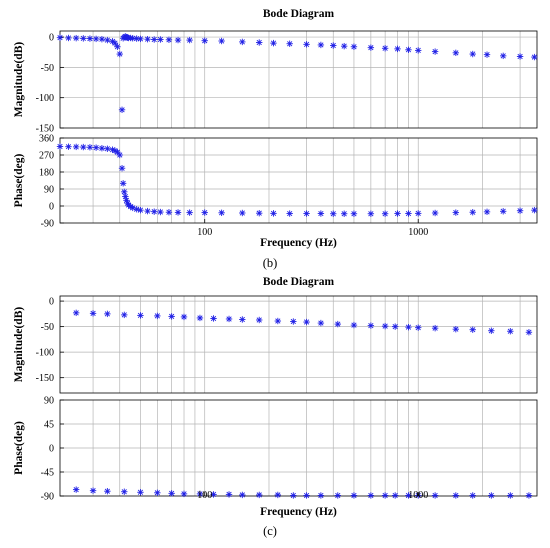 This screenshot has width=550, height=548. I want to click on x-axis-label: Frequency (Hz), so click(298, 512).